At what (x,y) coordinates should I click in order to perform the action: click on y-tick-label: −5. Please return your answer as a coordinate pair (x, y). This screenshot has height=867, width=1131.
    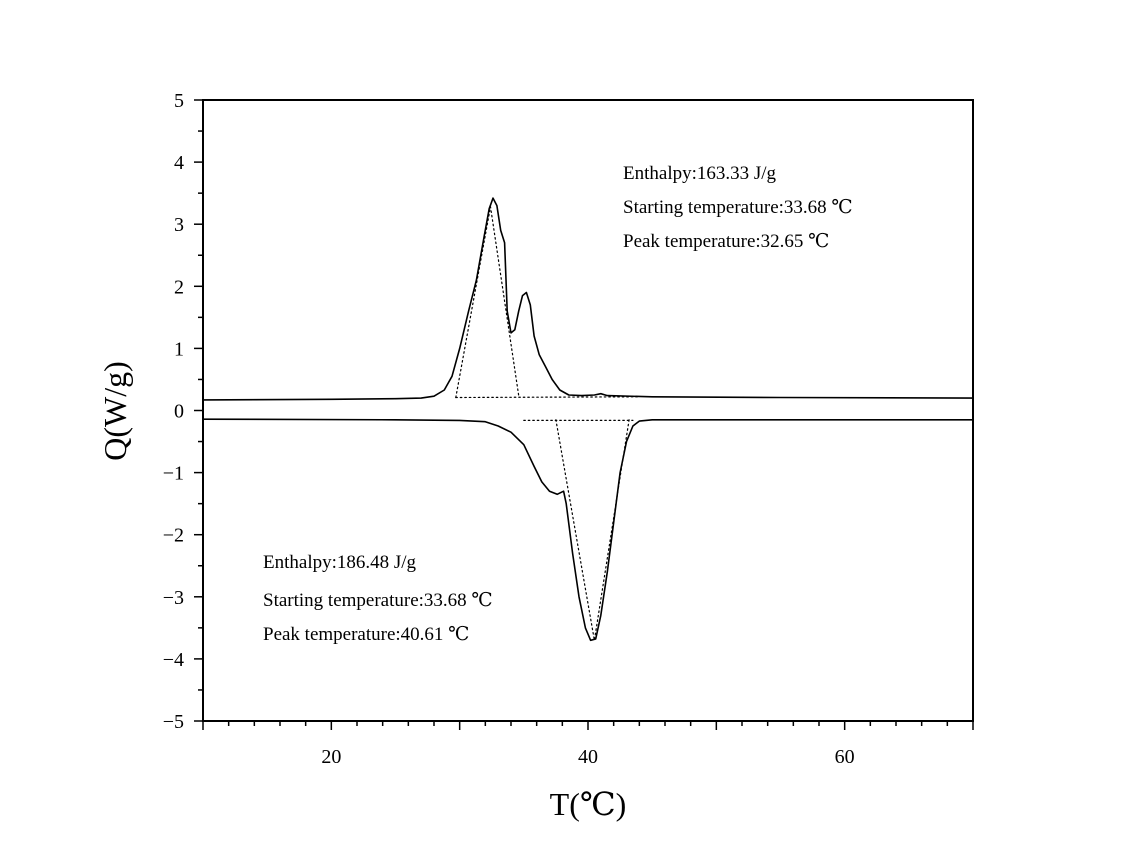
    Looking at the image, I should click on (173, 722).